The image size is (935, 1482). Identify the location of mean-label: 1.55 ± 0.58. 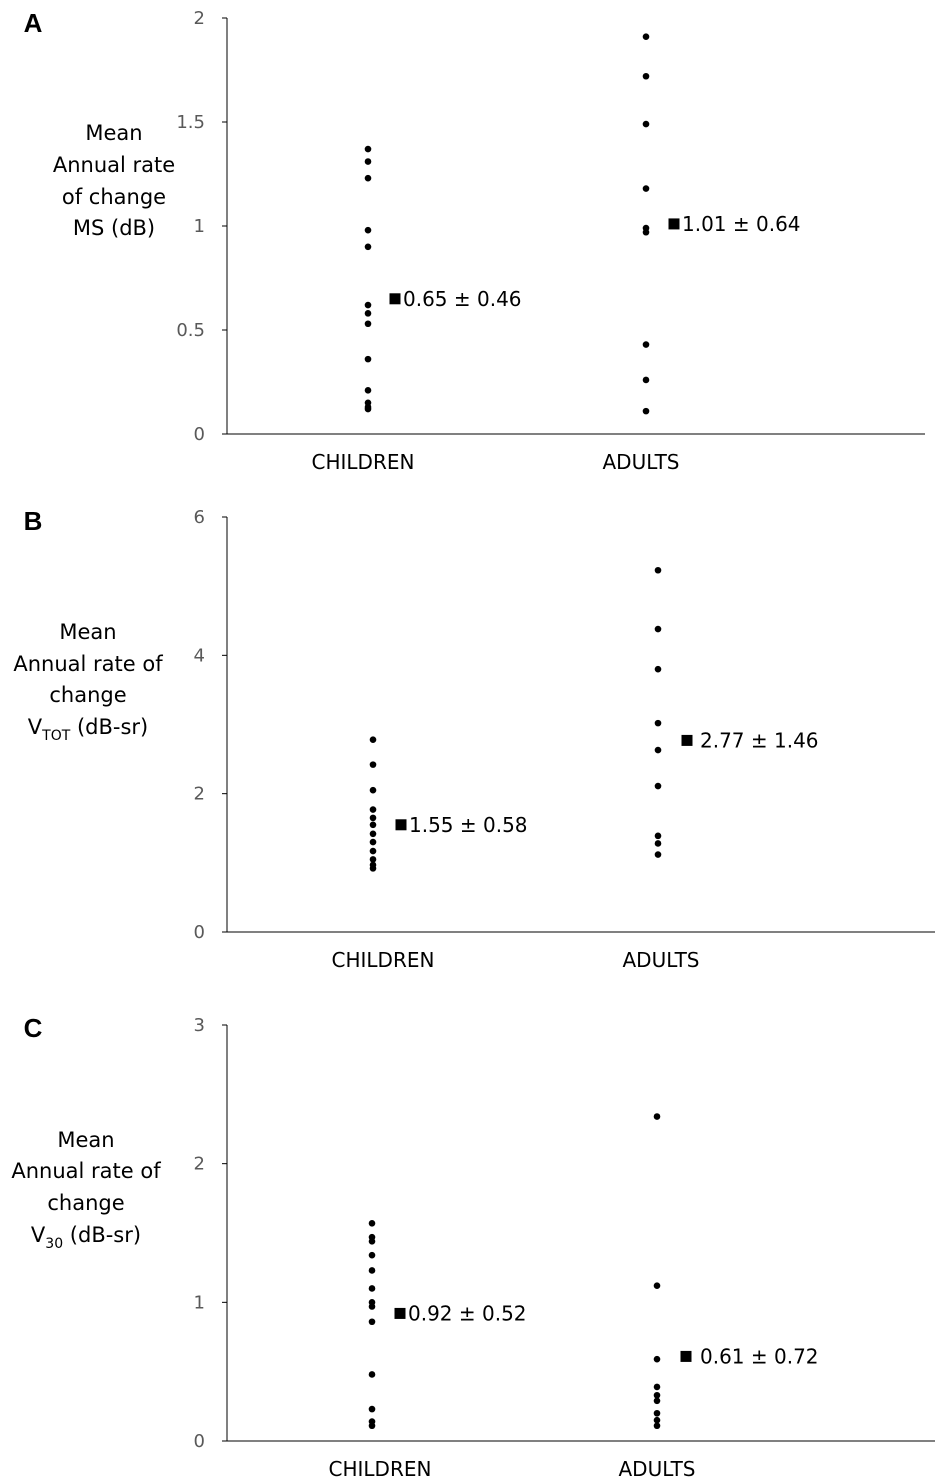
(468, 825).